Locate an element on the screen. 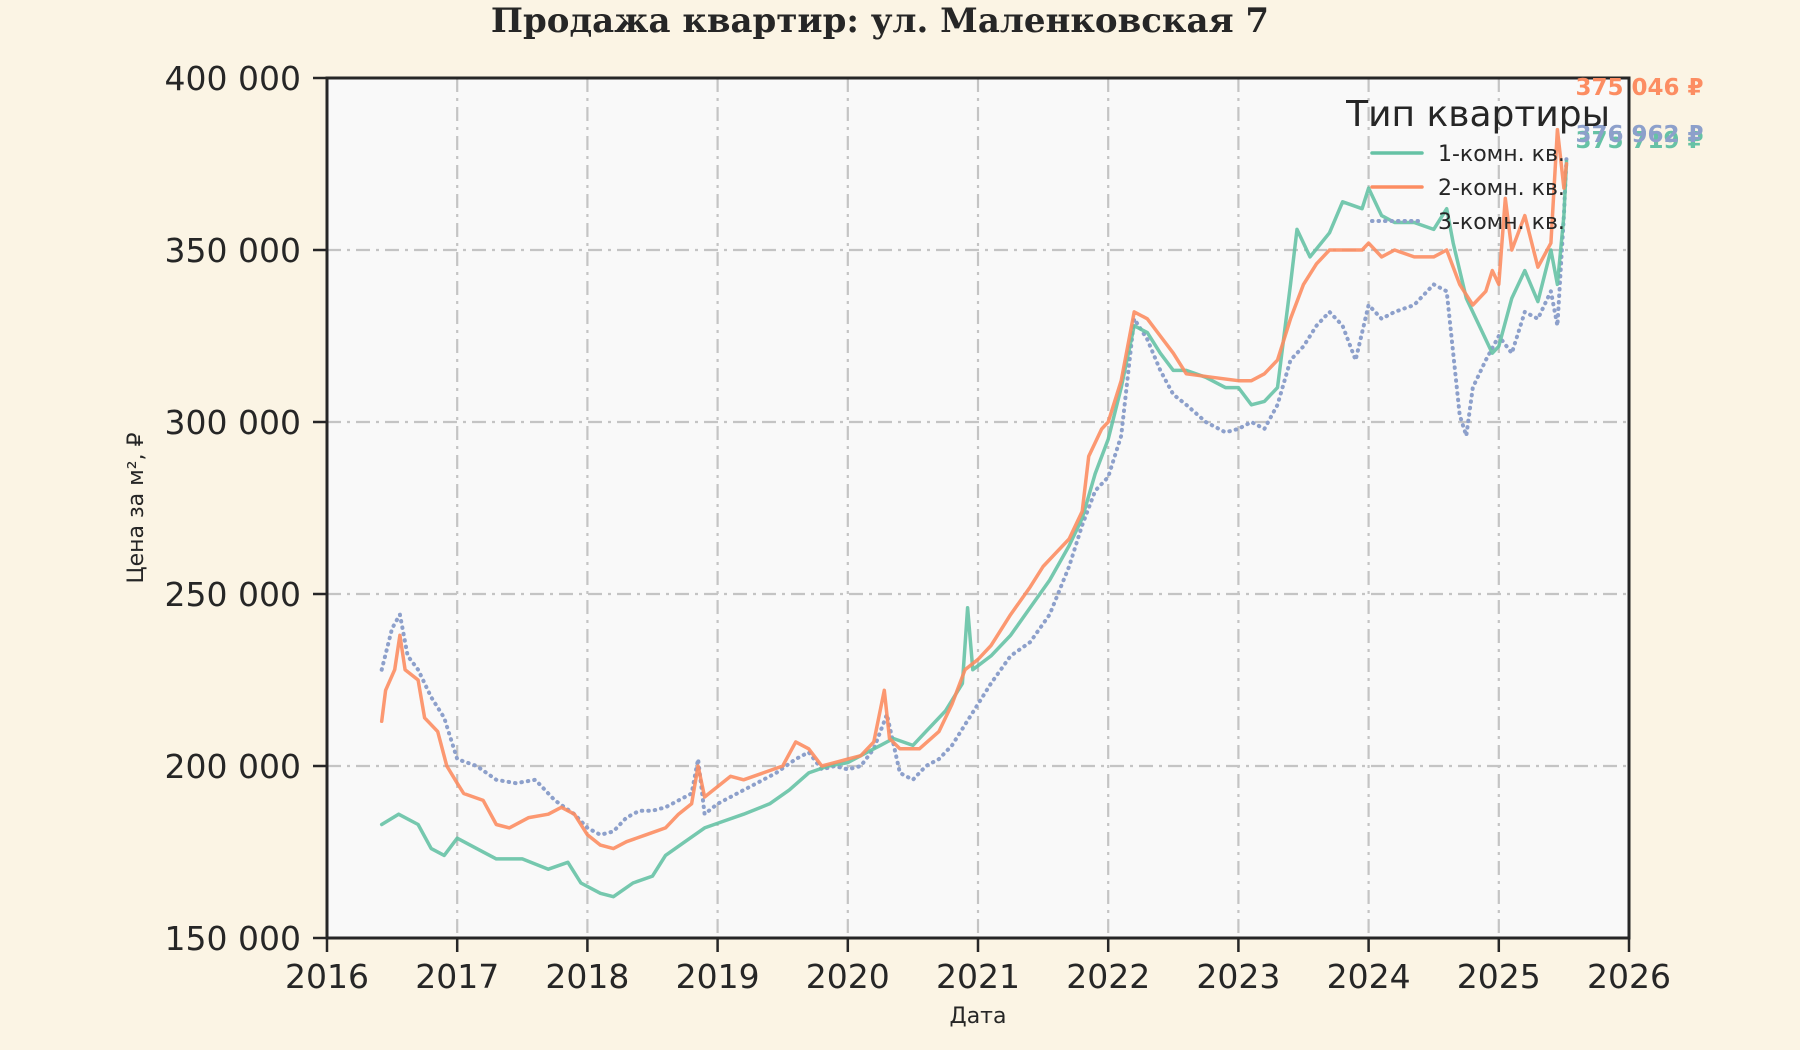 The height and width of the screenshot is (1050, 1800). x-tick-label: 2022 is located at coordinates (1108, 976).